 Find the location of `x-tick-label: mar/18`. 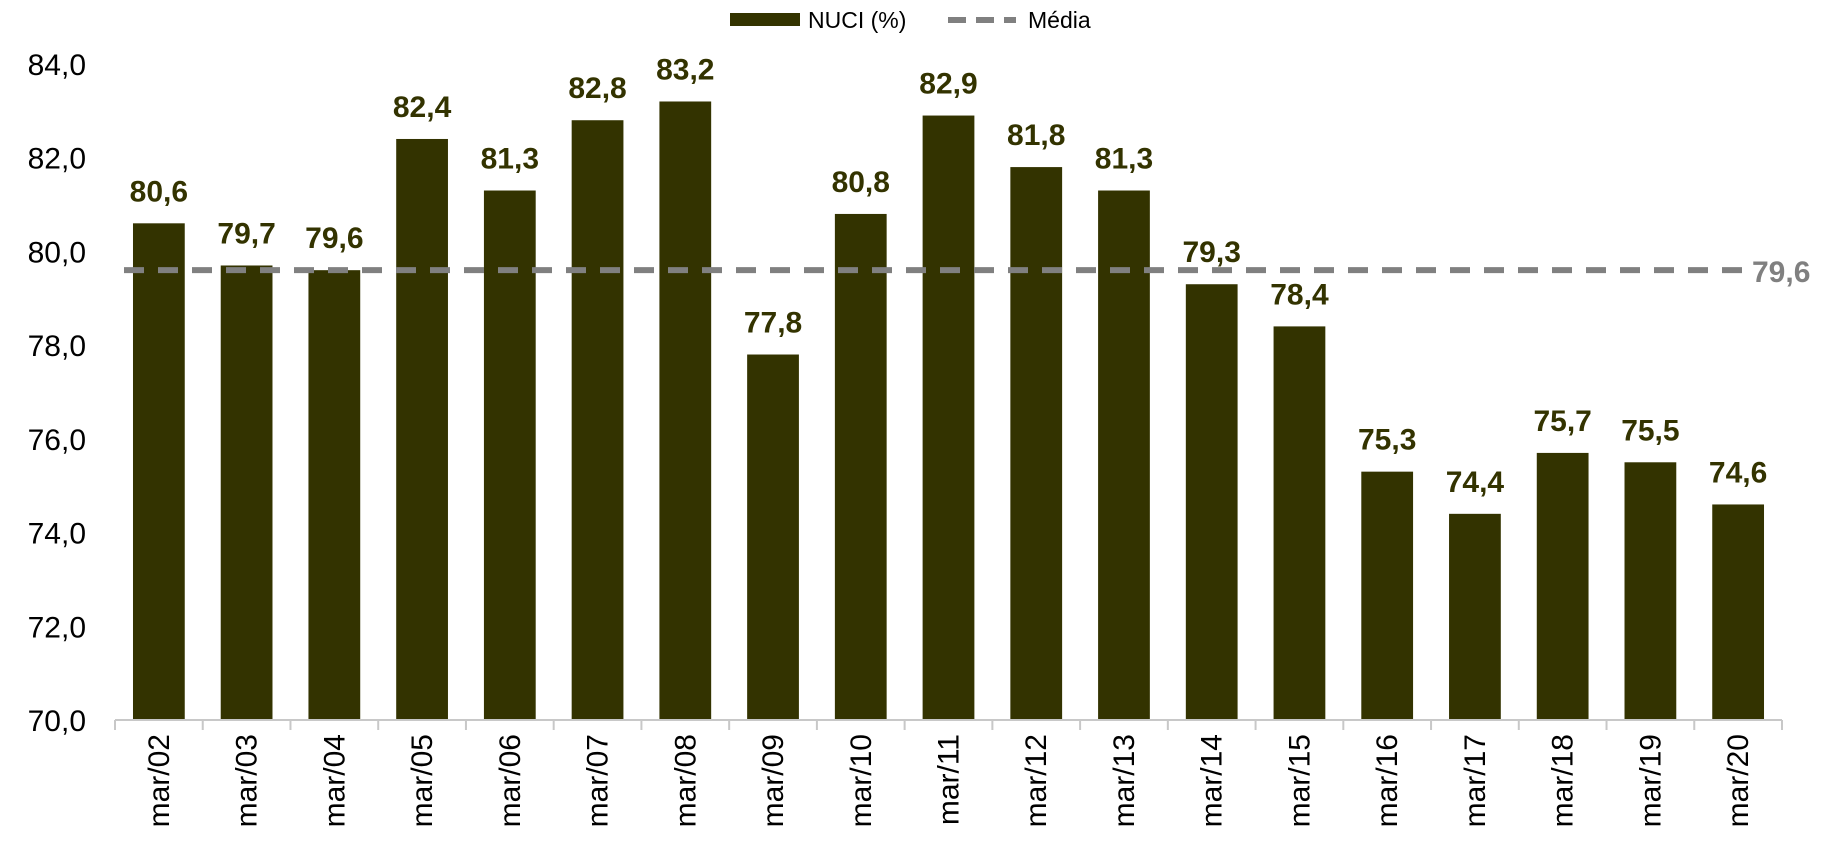

x-tick-label: mar/18 is located at coordinates (1563, 780).